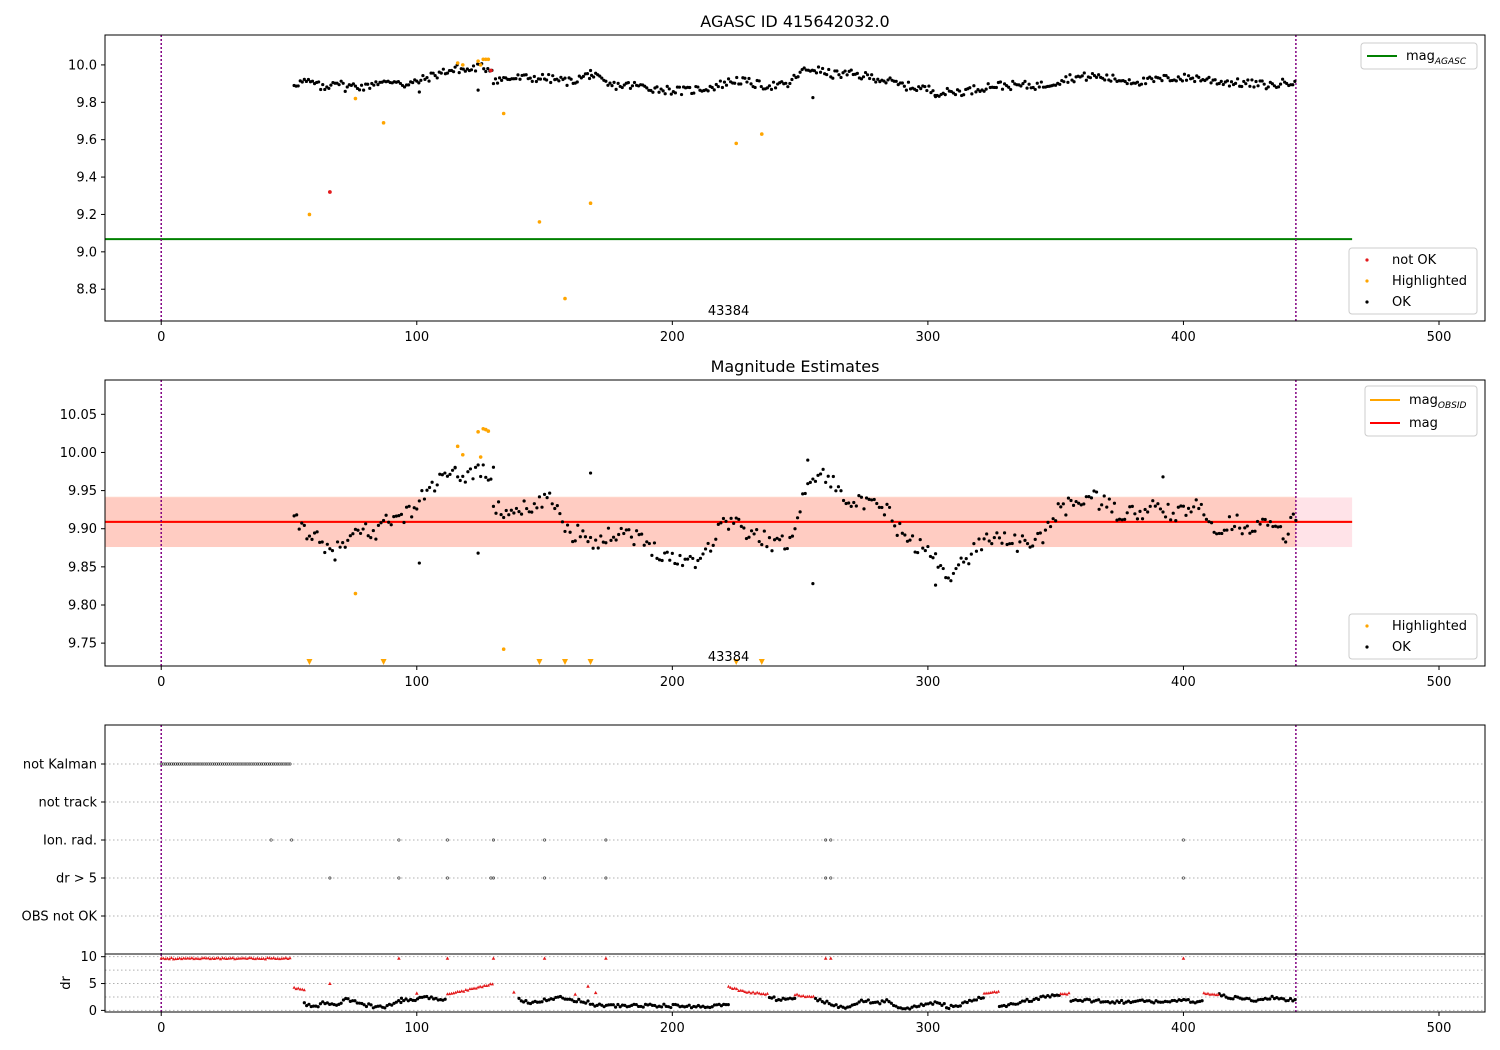 Image resolution: width=1500 pixels, height=1050 pixels. Describe the element at coordinates (565, 662) in the screenshot. I see `highlighted-below-limit-marker` at that location.